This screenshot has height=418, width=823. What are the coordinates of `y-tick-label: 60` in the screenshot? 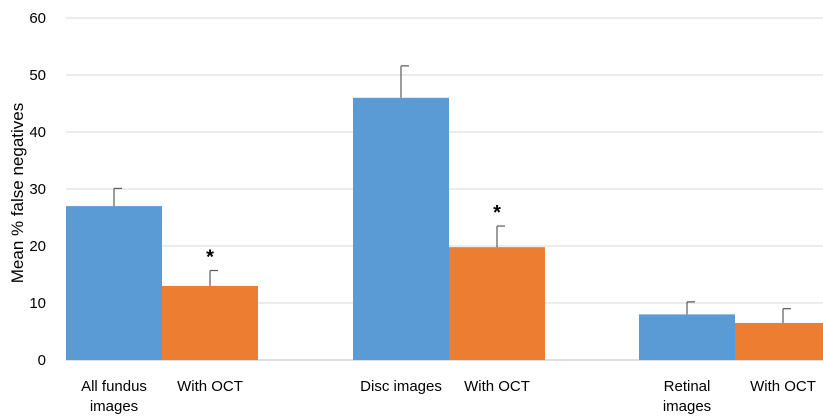 It's located at (37, 18).